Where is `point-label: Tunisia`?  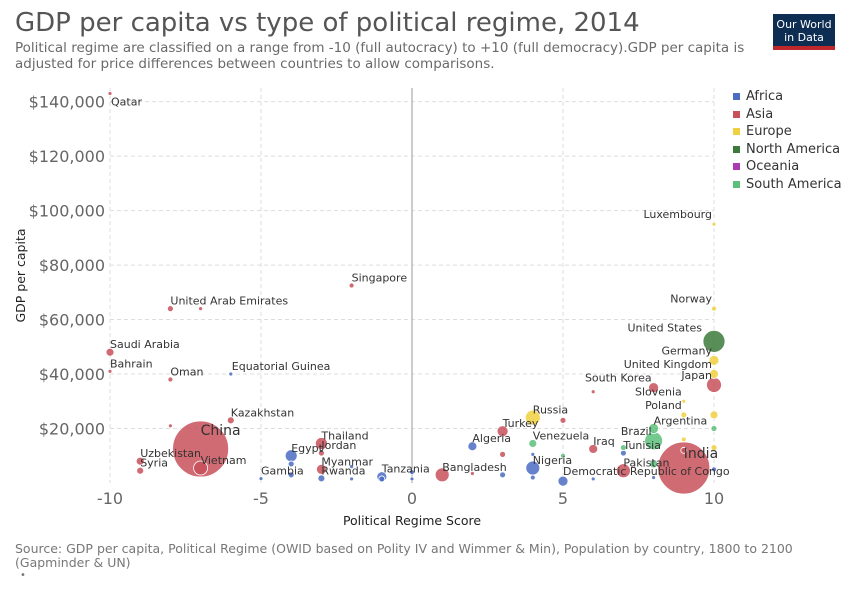
point-label: Tunisia is located at coordinates (641, 445).